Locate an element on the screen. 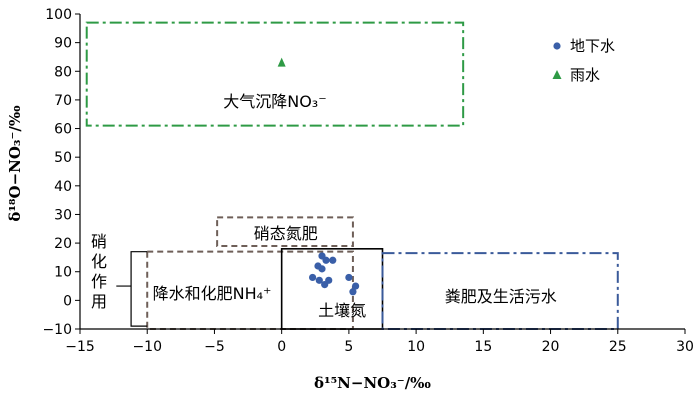 The width and height of the screenshot is (700, 400). y-tick-label: 70 is located at coordinates (63, 101).